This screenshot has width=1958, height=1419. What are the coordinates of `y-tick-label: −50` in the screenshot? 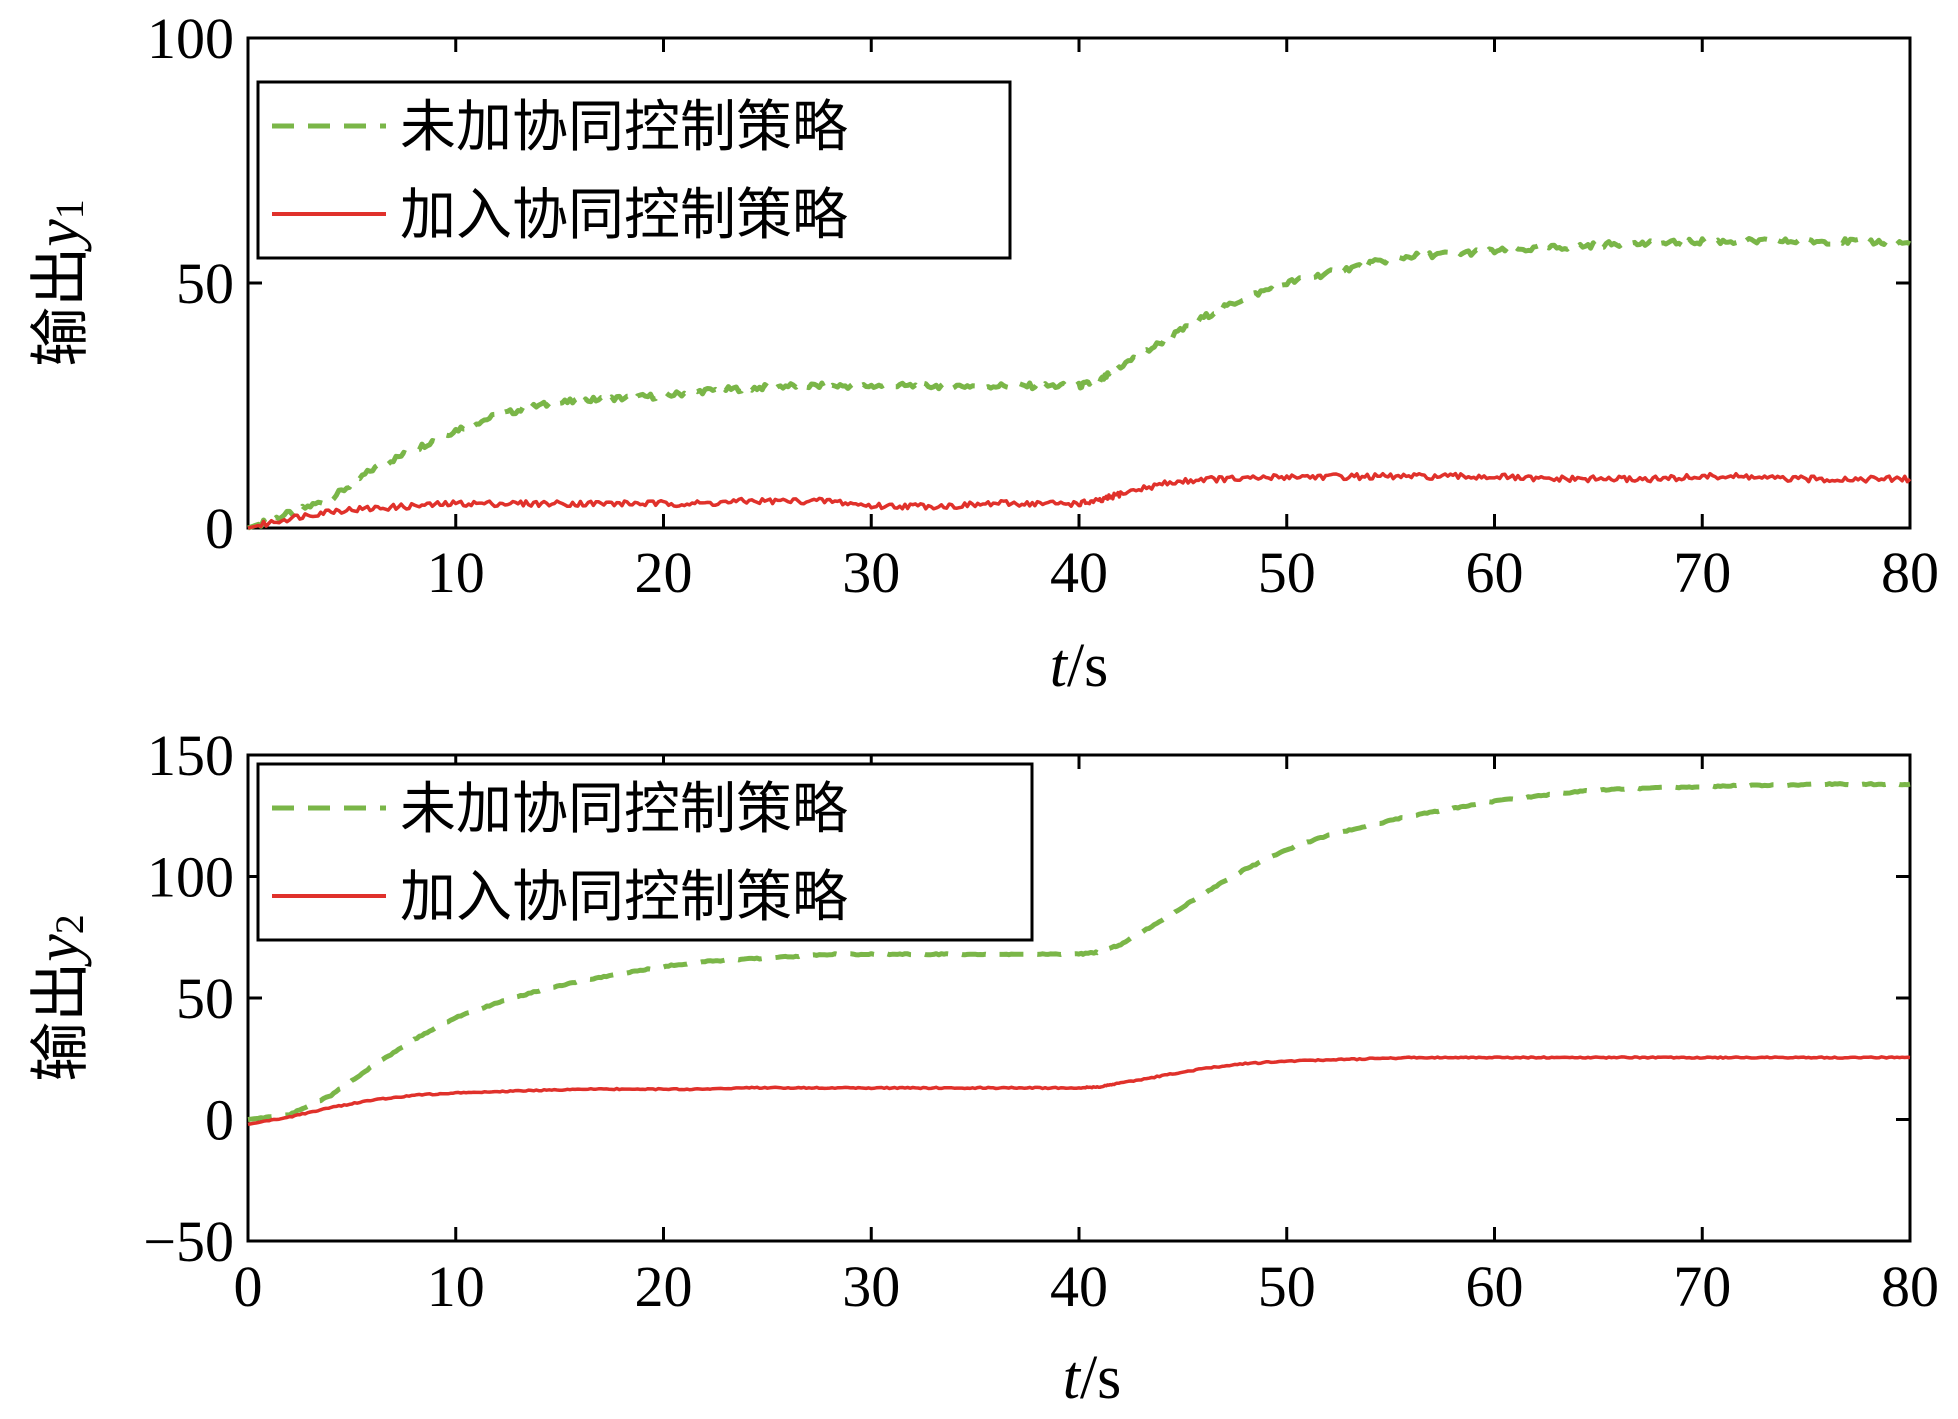 It's located at (188, 1241).